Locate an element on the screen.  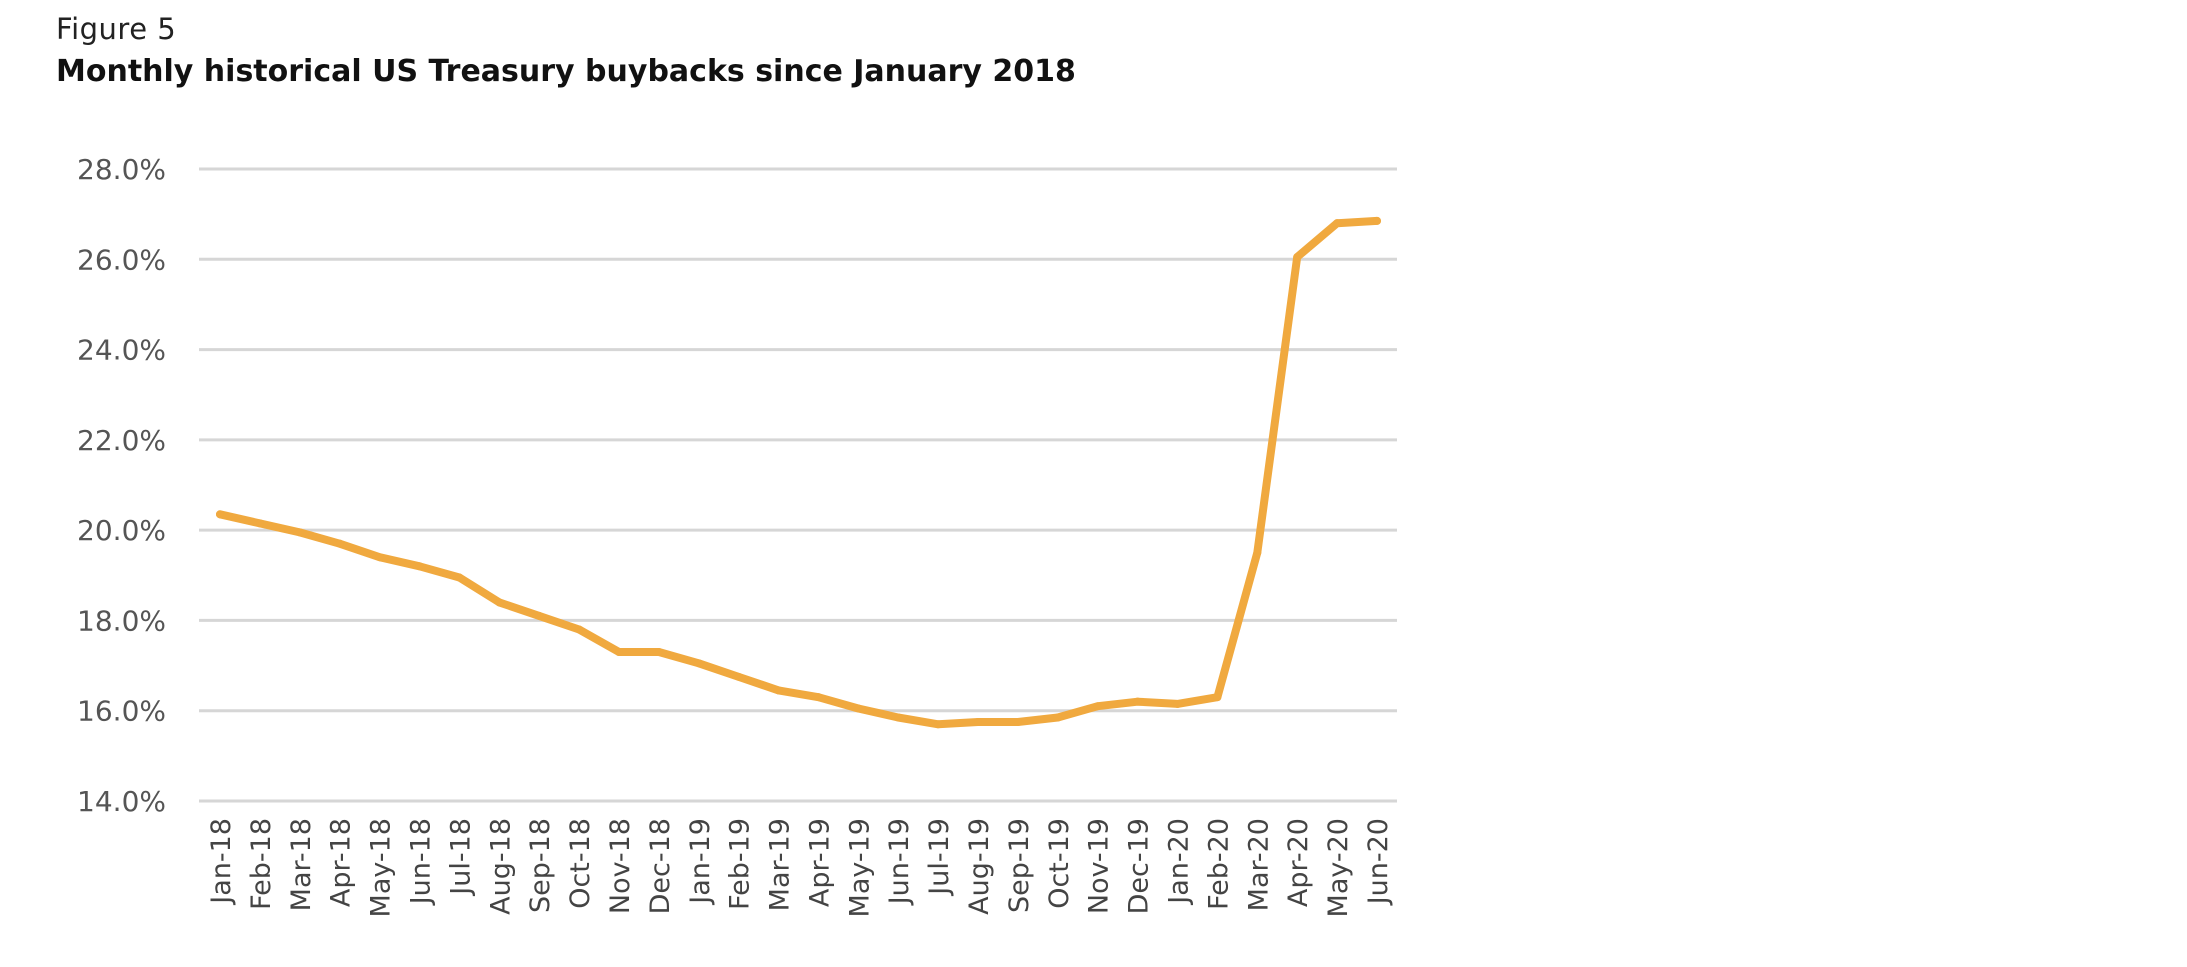
x-tick-label: Dec-18 is located at coordinates (660, 866).